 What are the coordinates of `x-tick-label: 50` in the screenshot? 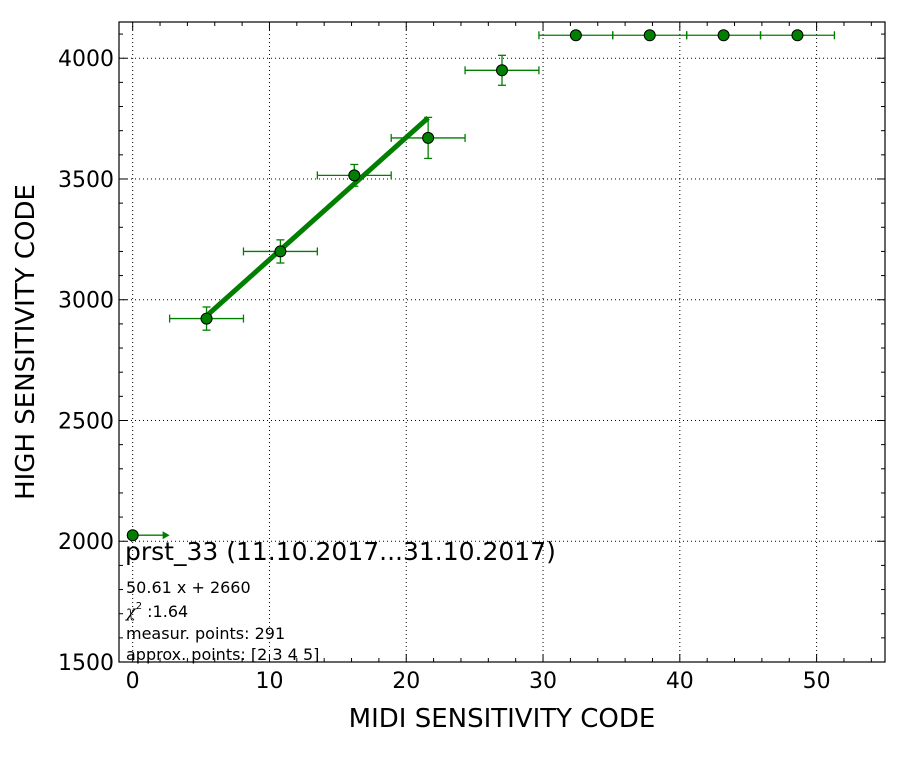 It's located at (817, 681).